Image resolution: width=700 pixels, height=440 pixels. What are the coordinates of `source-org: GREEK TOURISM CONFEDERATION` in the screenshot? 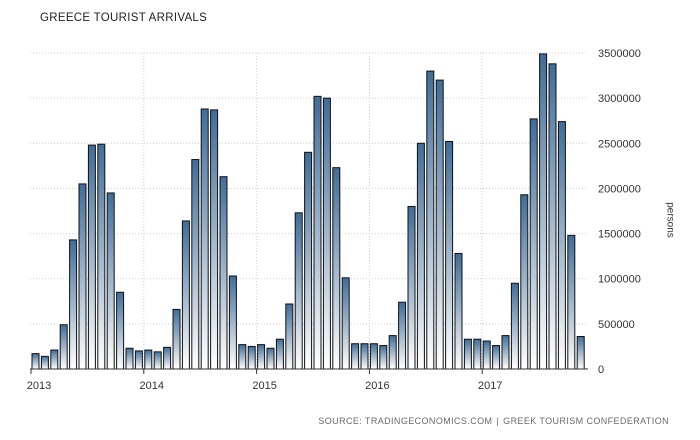 It's located at (586, 421).